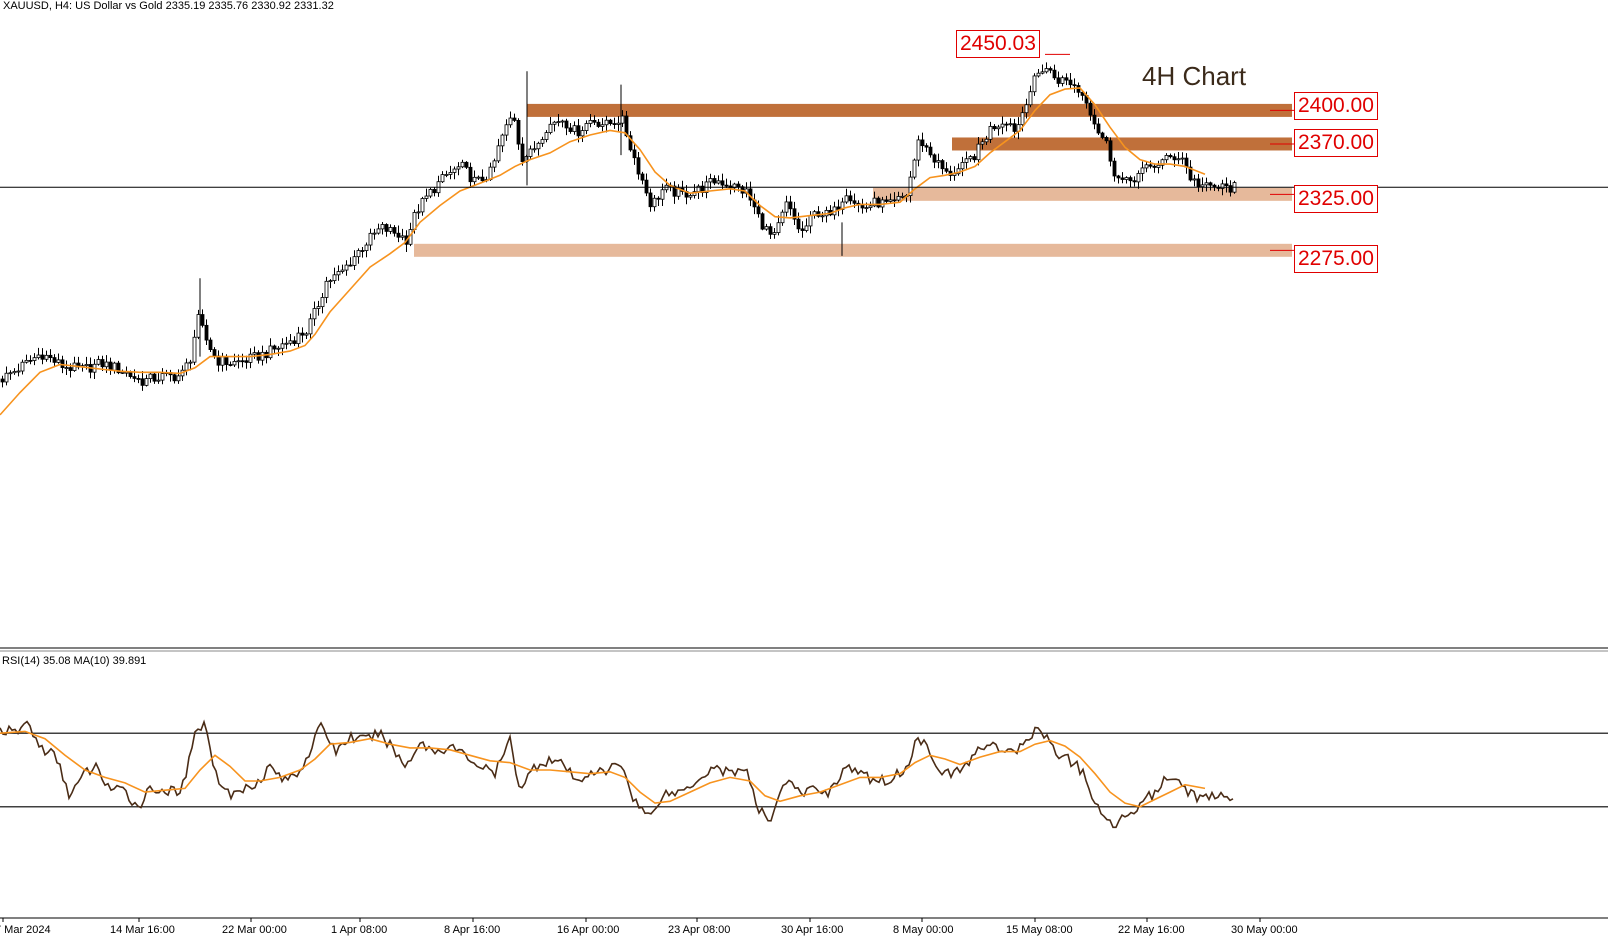 The width and height of the screenshot is (1608, 938). Describe the element at coordinates (359, 930) in the screenshot. I see `x-tick-label: 1 Apr 08:00` at that location.